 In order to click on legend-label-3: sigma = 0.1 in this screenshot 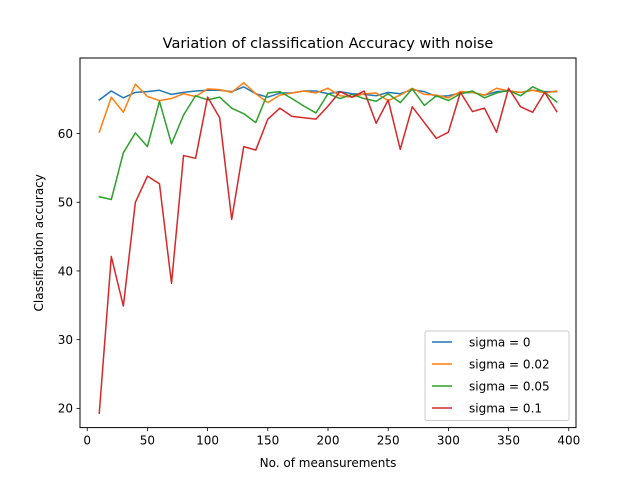, I will do `click(505, 408)`.